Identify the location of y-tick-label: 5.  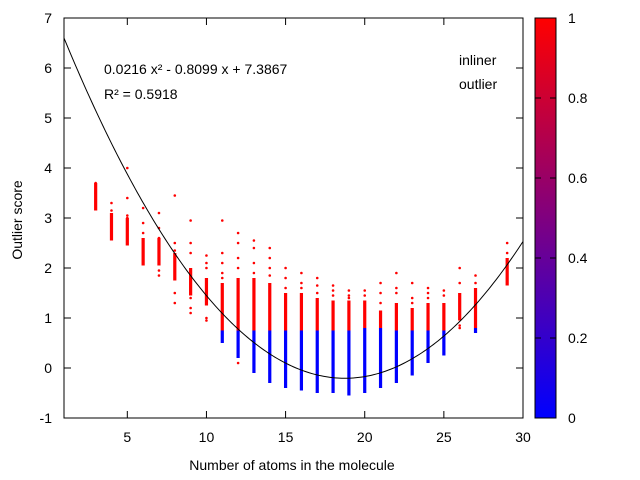
(48, 118).